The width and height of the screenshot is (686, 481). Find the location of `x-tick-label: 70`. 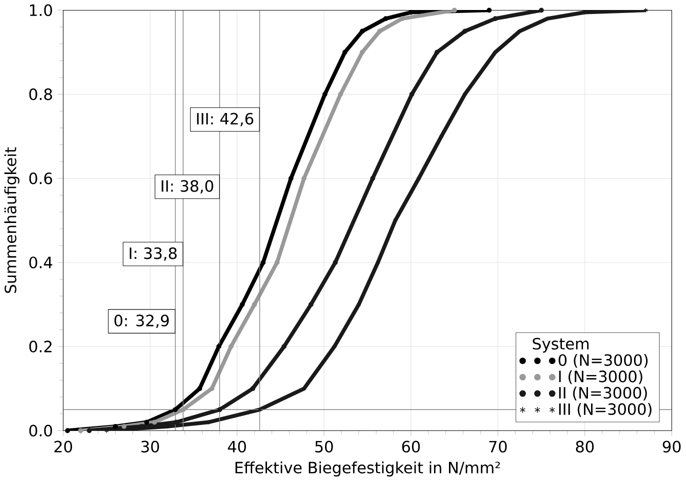

x-tick-label: 70 is located at coordinates (498, 446).